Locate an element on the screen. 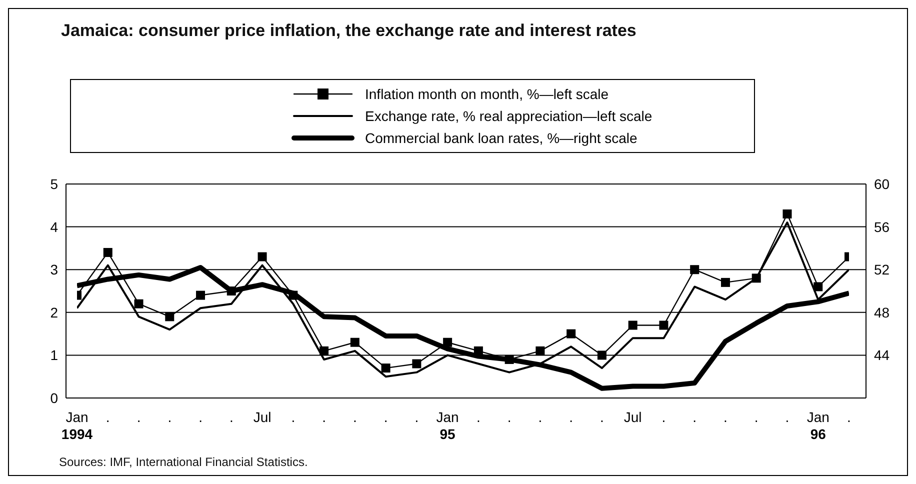  y-tick-label: 1 is located at coordinates (54, 355).